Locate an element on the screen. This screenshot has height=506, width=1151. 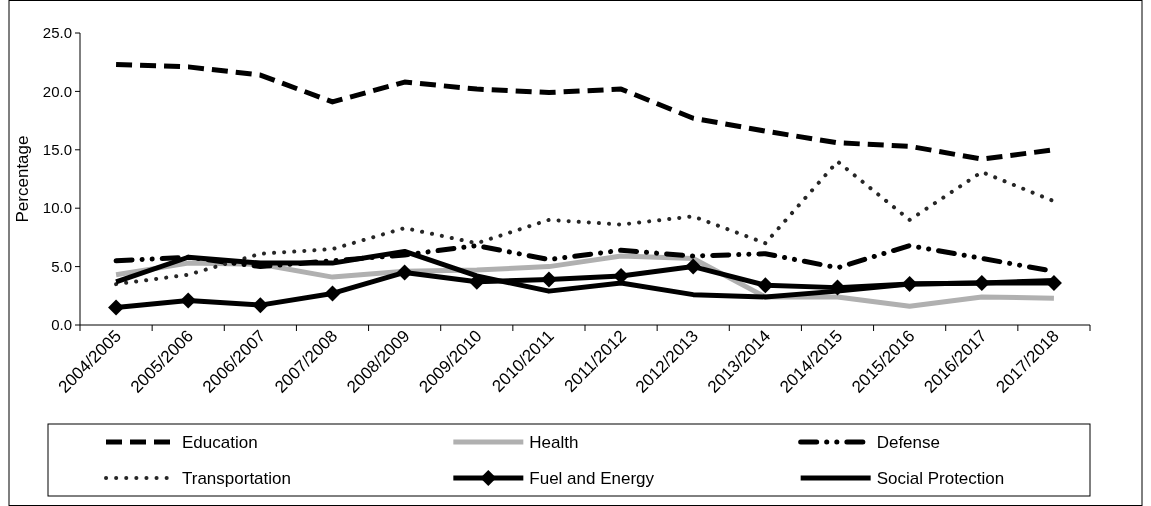
y-tick-label: 10.0 is located at coordinates (57, 208).